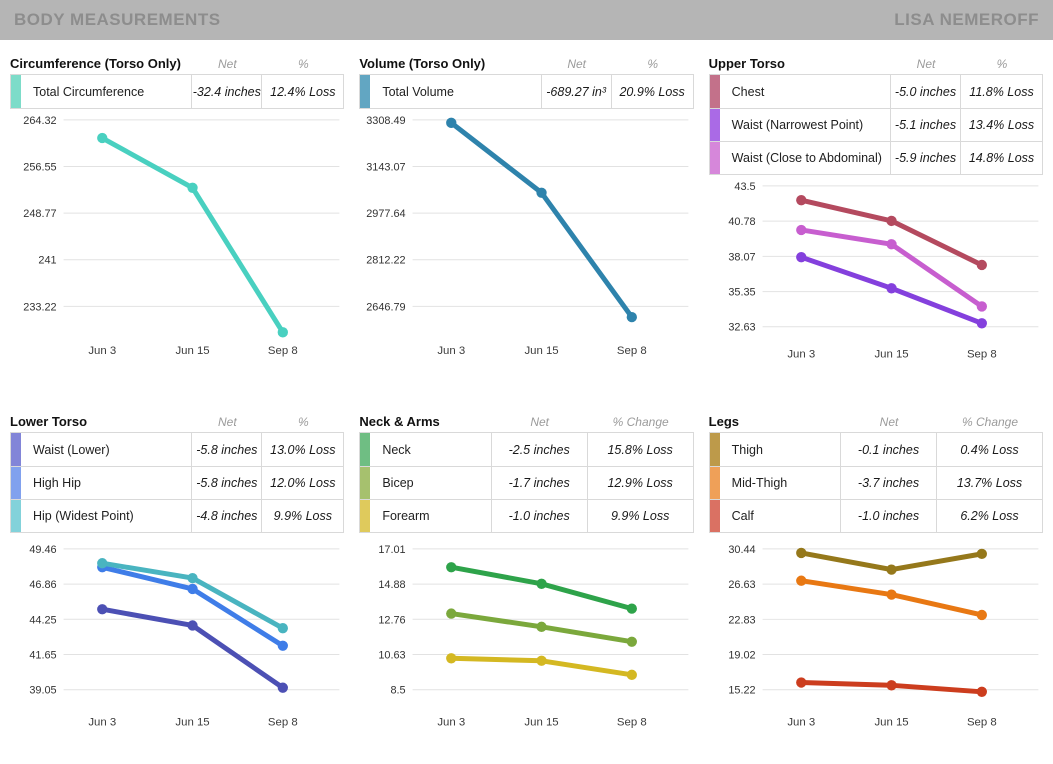 The width and height of the screenshot is (1053, 764). Describe the element at coordinates (876, 63) in the screenshot. I see `panel-header-row: Upper Torso Net %` at that location.